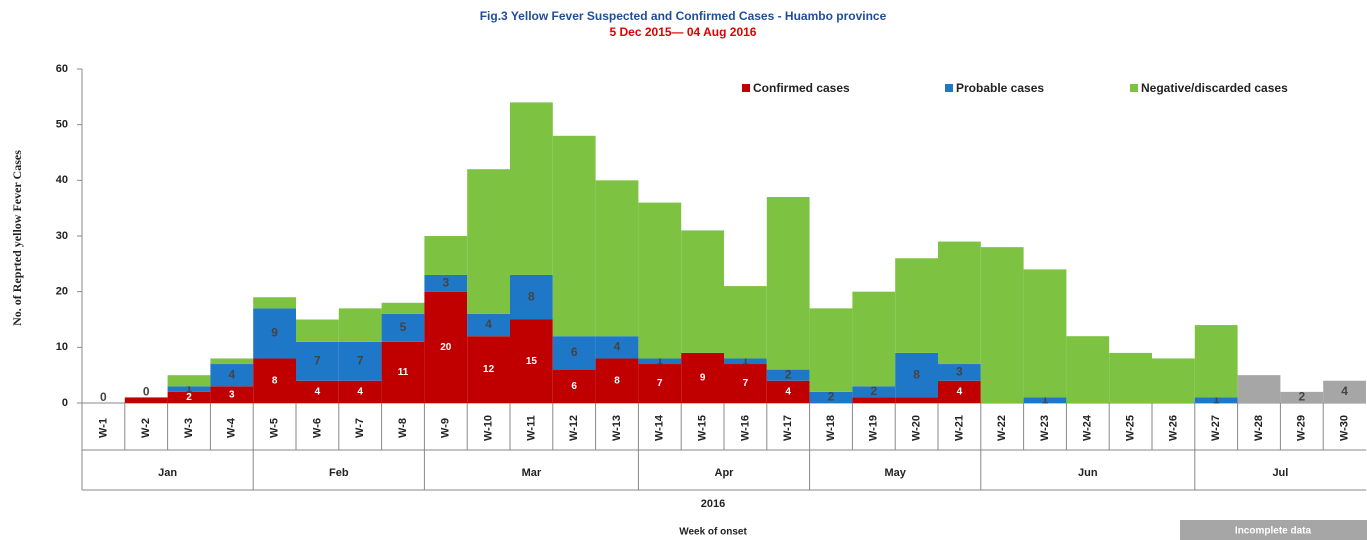 This screenshot has height=540, width=1367. What do you see at coordinates (1273, 530) in the screenshot?
I see `incomplete-legend-box` at bounding box center [1273, 530].